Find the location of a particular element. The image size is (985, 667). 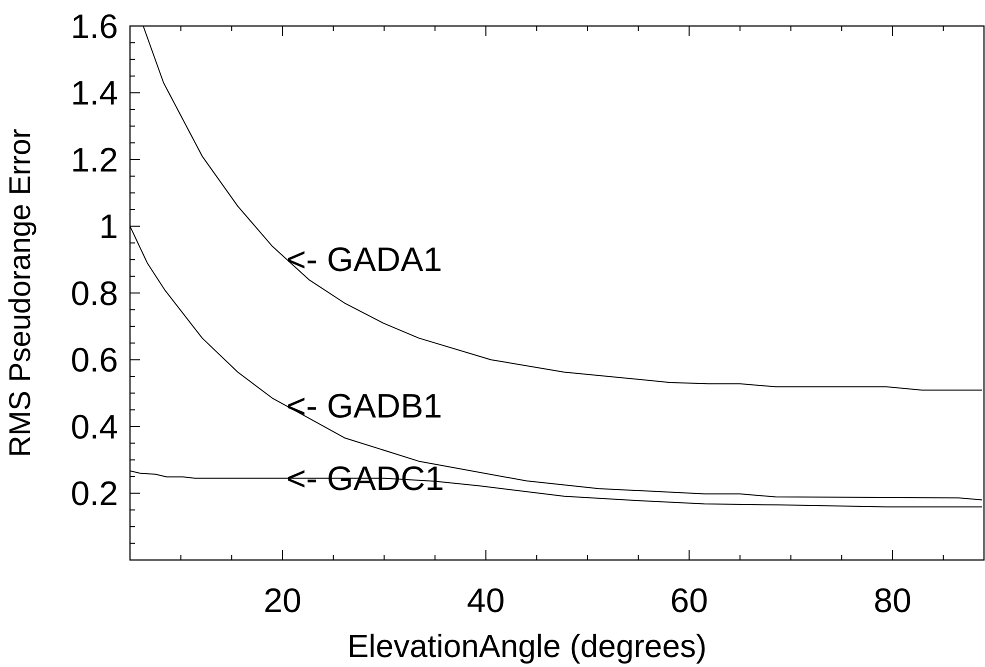

annotation: <- GADB1 is located at coordinates (364, 407).